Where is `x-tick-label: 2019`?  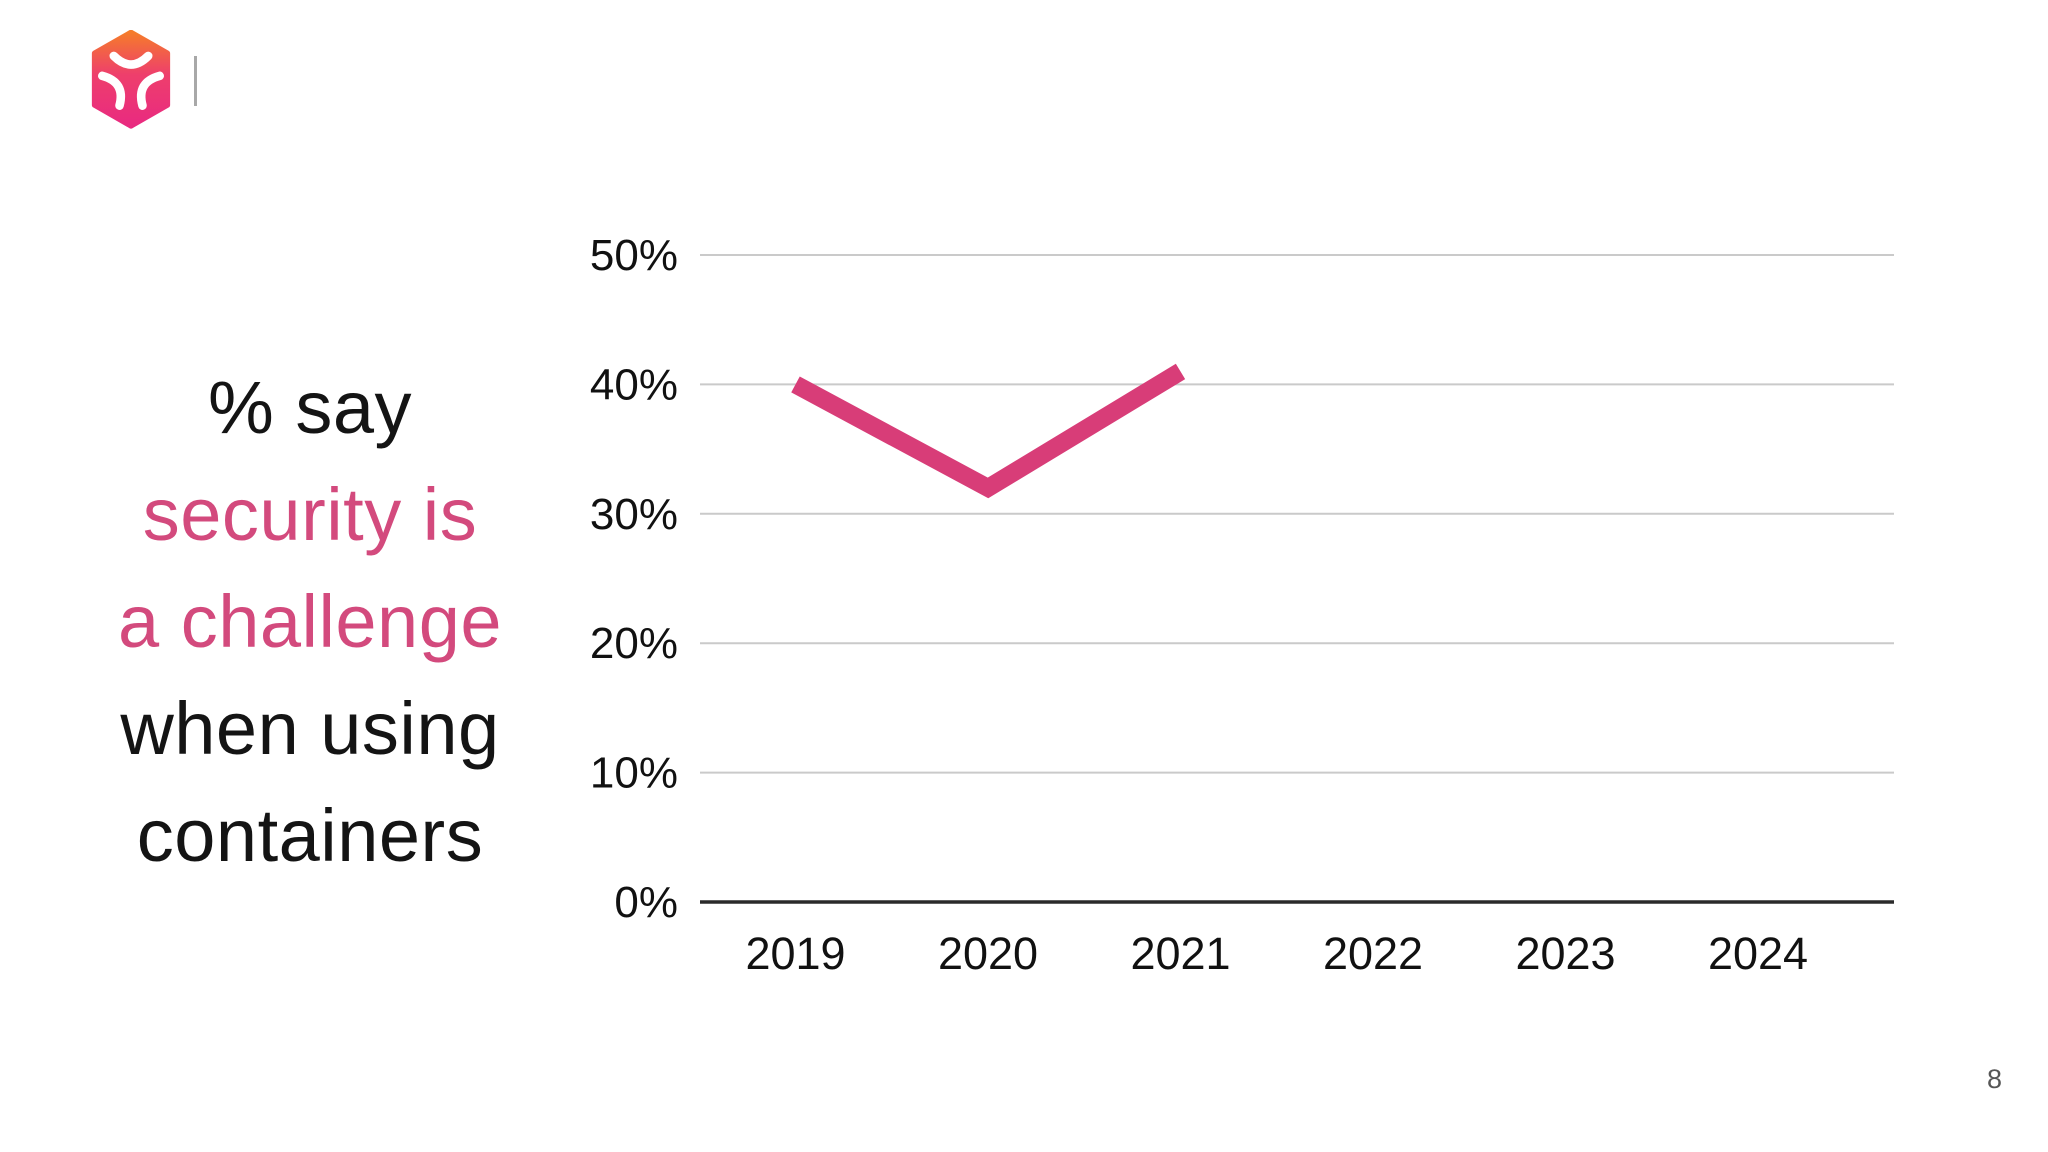
x-tick-label: 2019 is located at coordinates (795, 953).